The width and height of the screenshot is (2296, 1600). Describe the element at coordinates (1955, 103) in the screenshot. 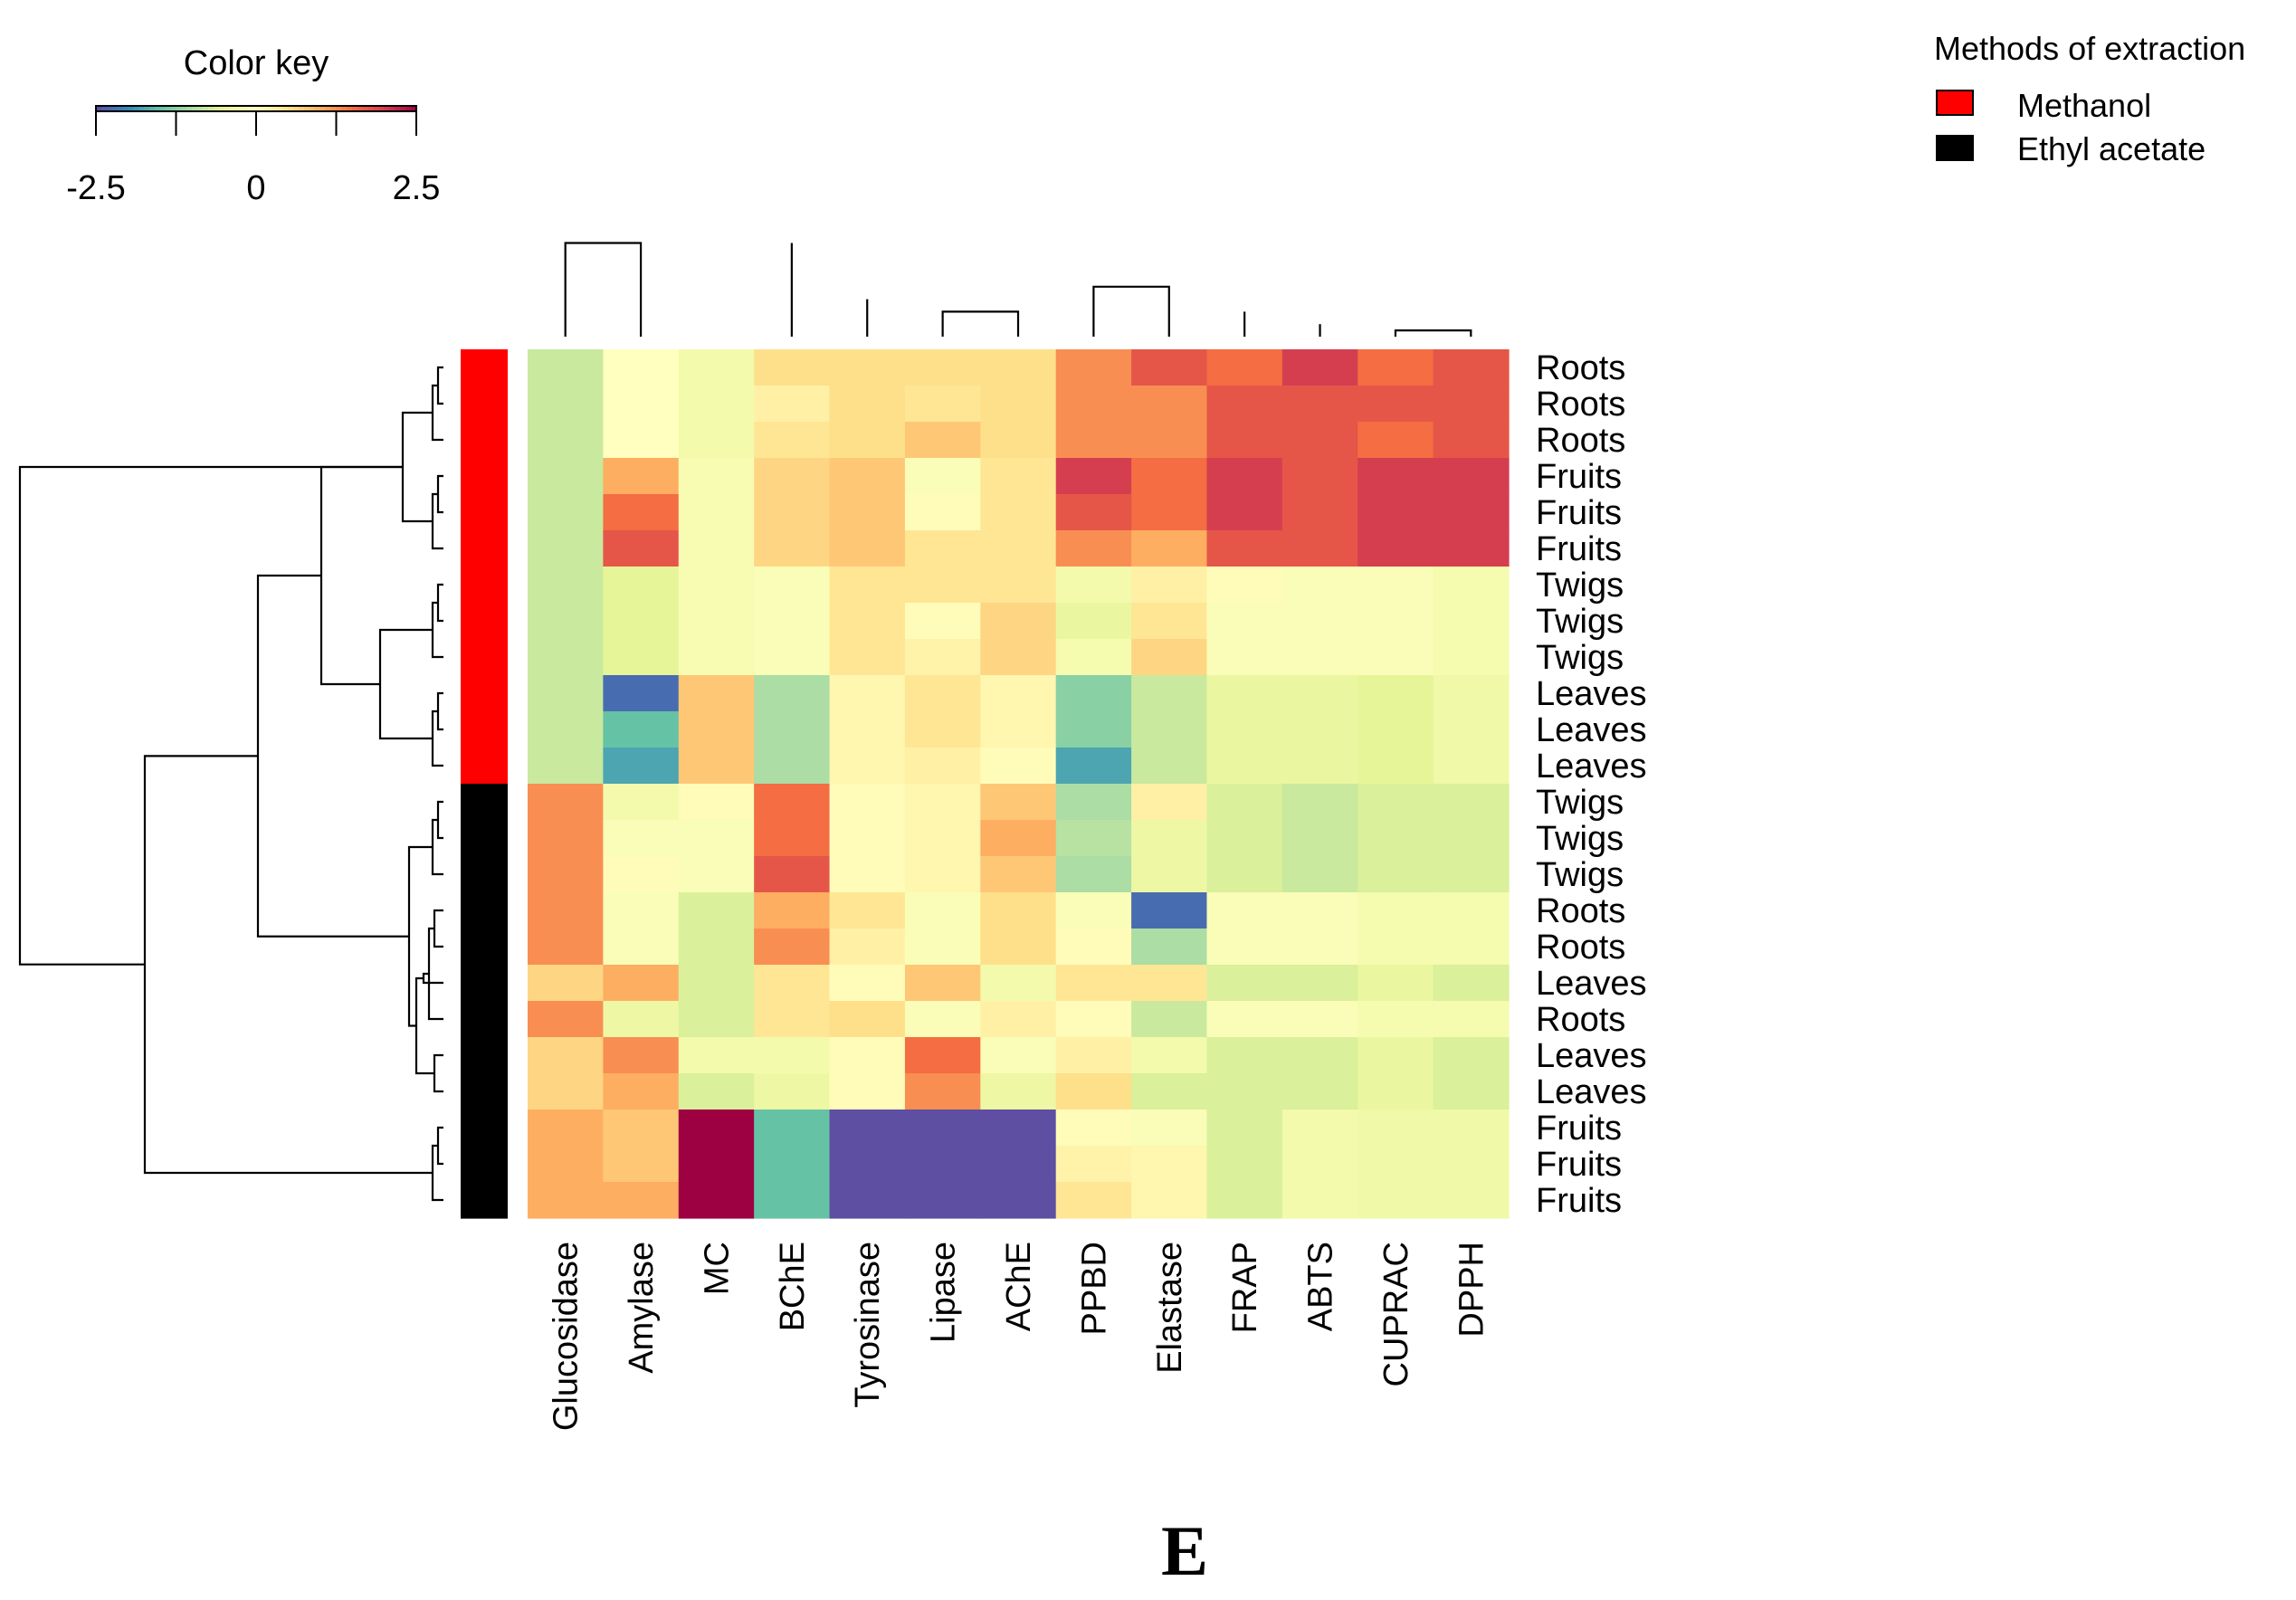

I see `legend-swatch-methanol` at that location.